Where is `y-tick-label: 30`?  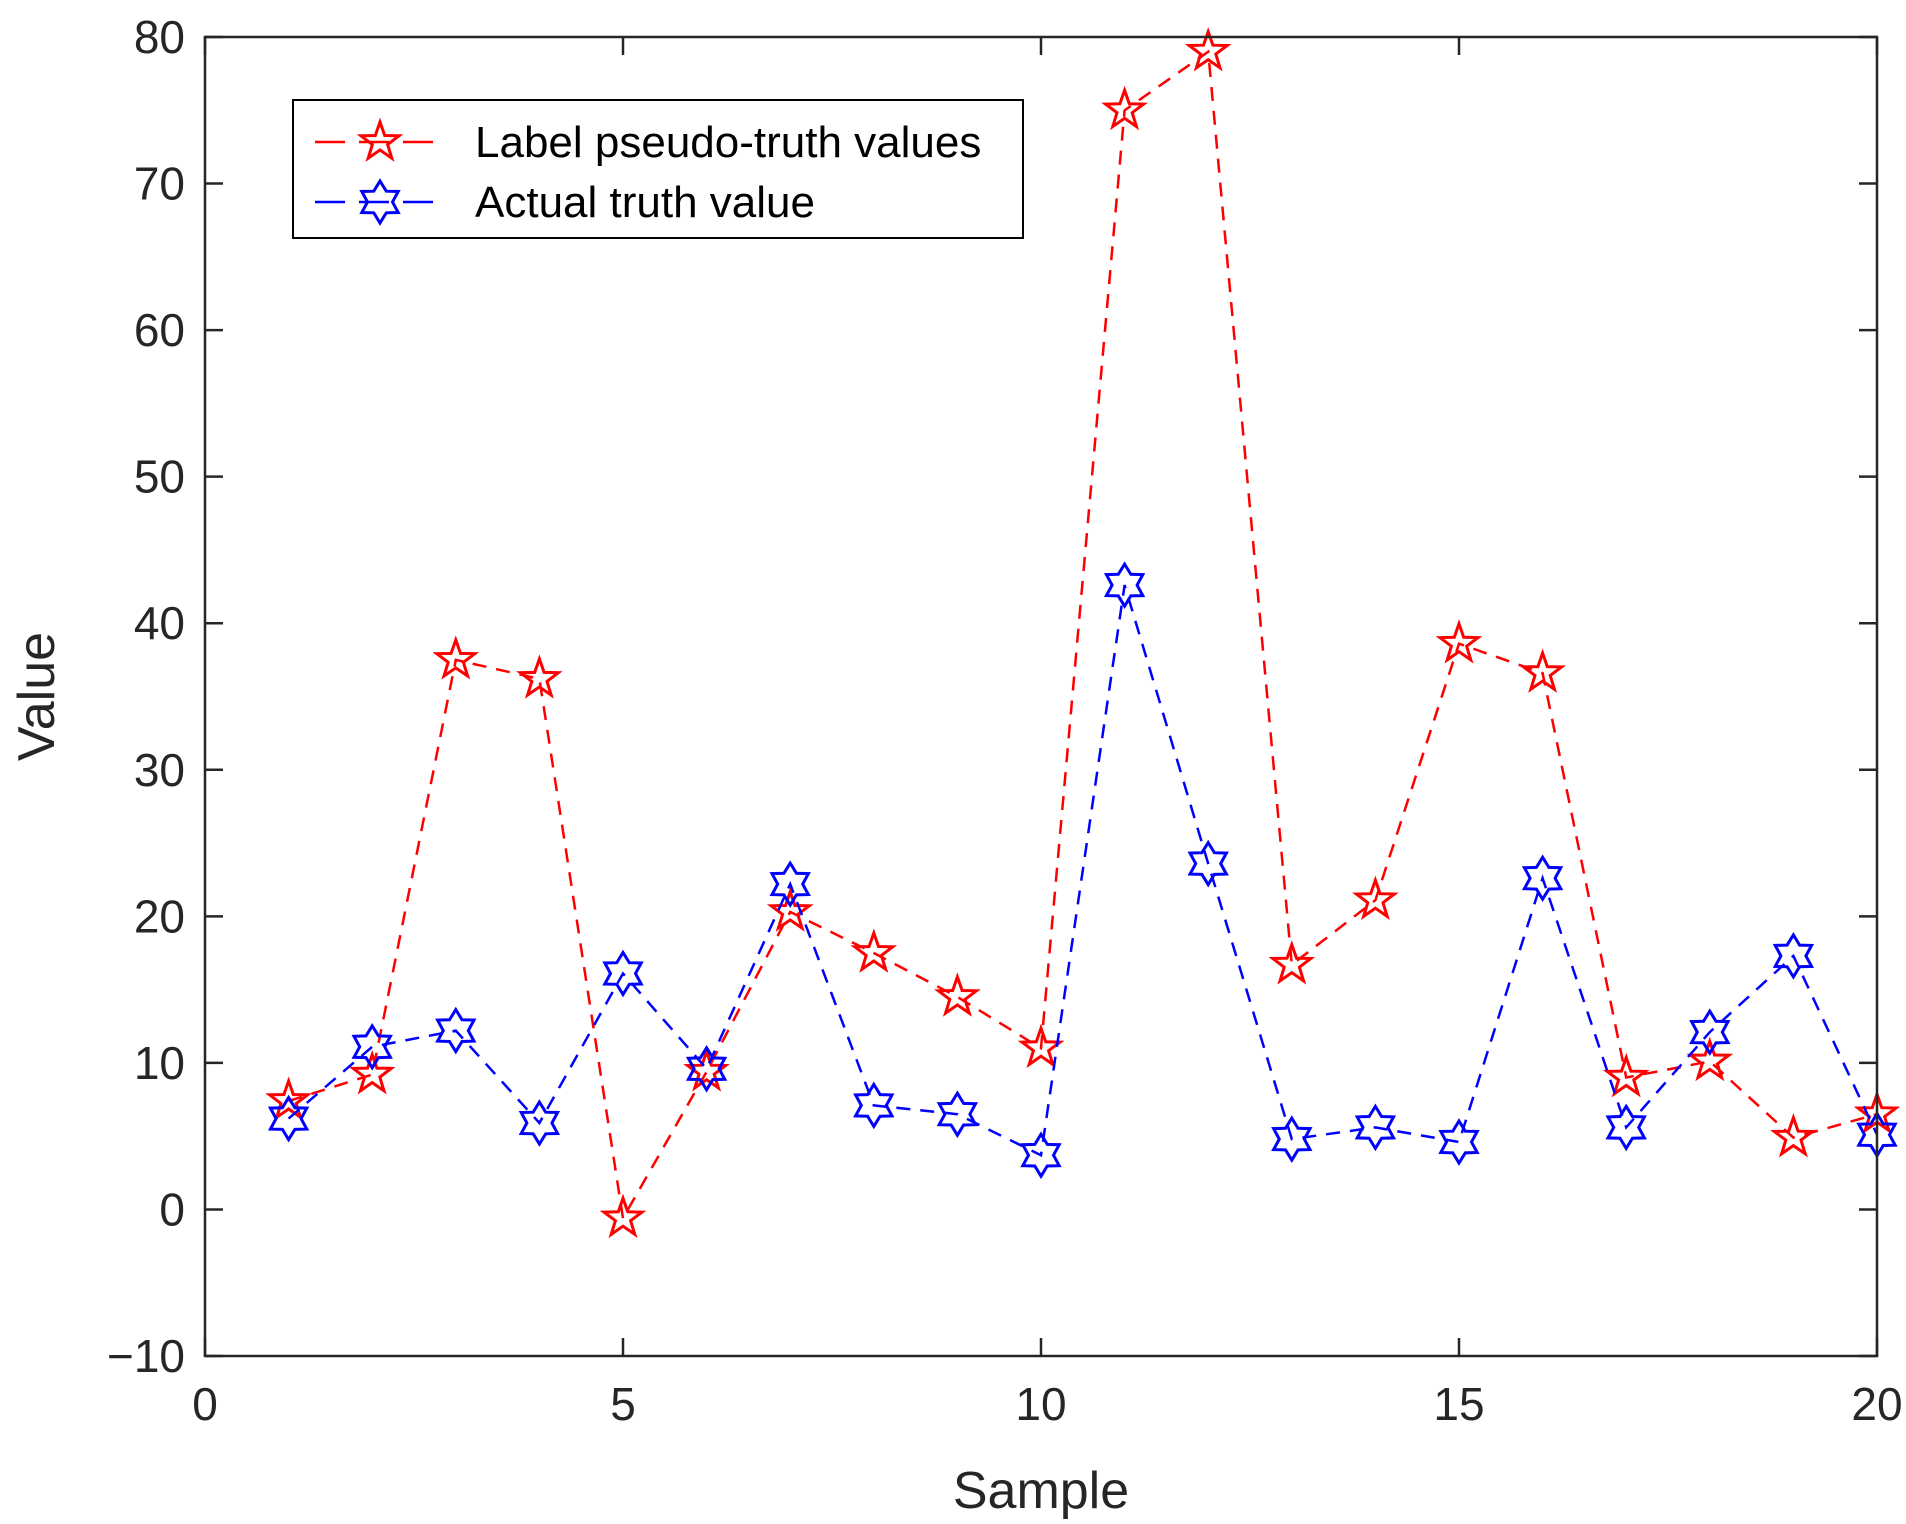
y-tick-label: 30 is located at coordinates (159, 770).